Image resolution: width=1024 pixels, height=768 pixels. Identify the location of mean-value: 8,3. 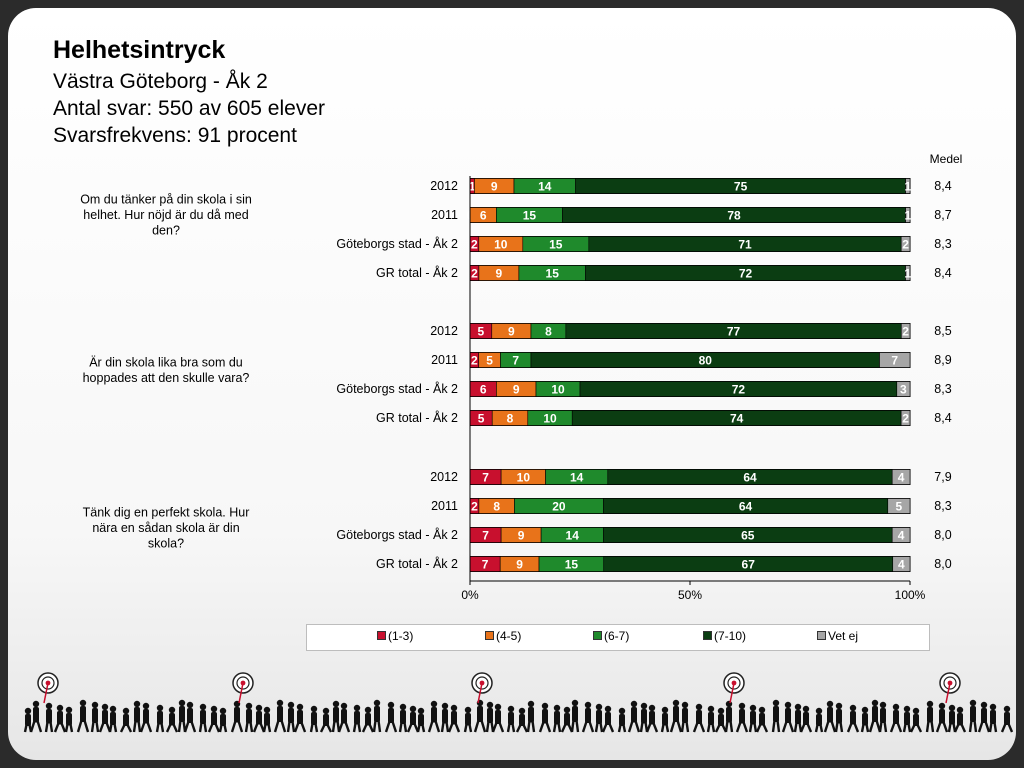
(942, 244).